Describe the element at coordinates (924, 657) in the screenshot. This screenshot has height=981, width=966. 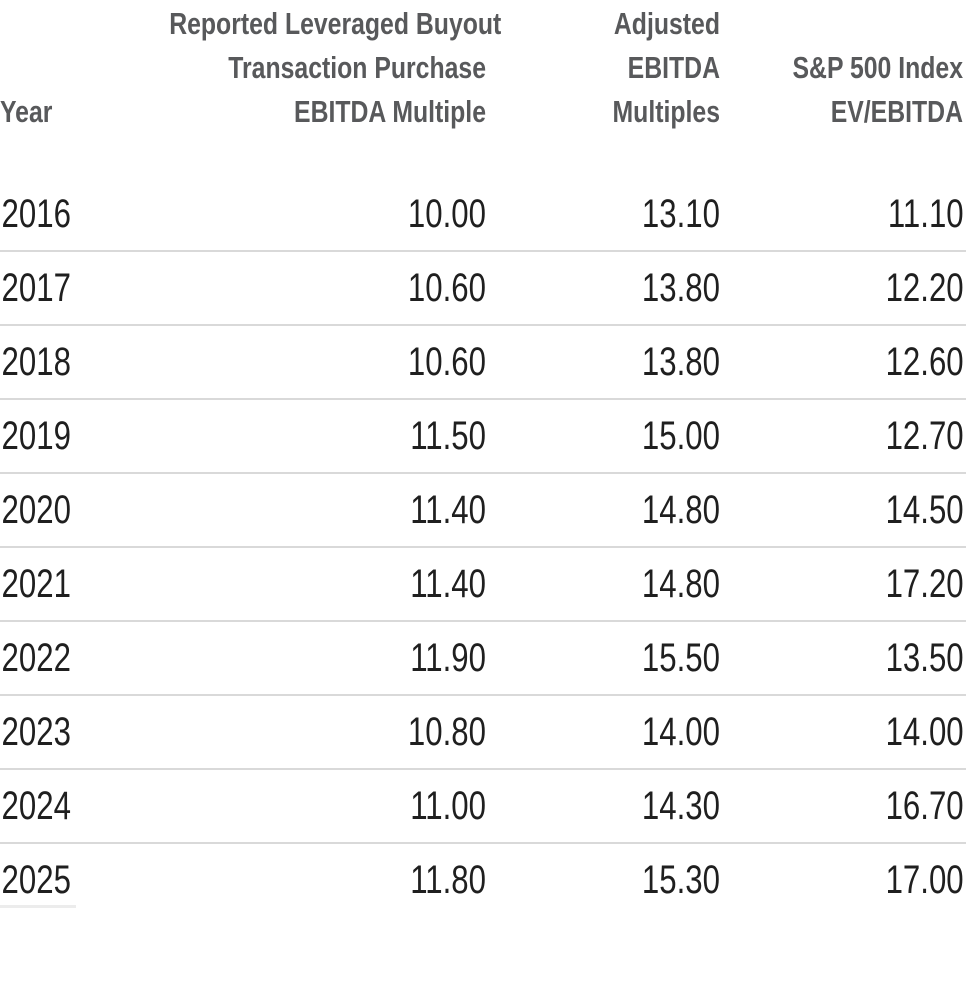
I see `sp500-ev-ebitda-cell: 13.50` at that location.